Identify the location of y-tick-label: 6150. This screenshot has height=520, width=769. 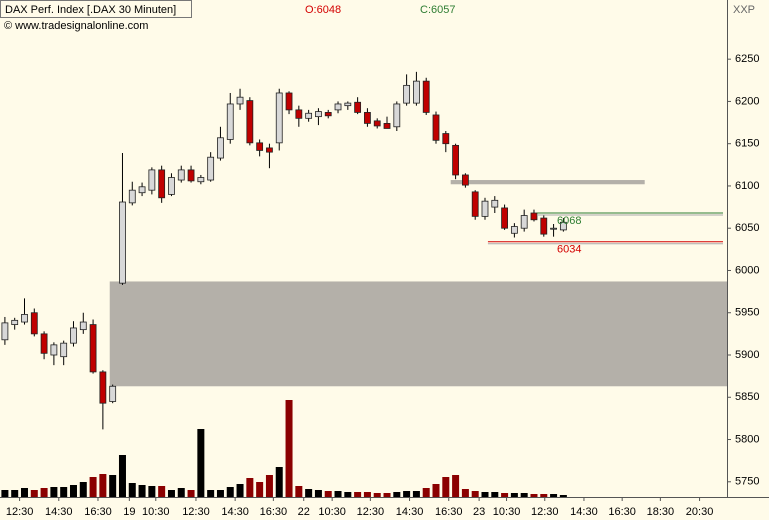
(747, 144).